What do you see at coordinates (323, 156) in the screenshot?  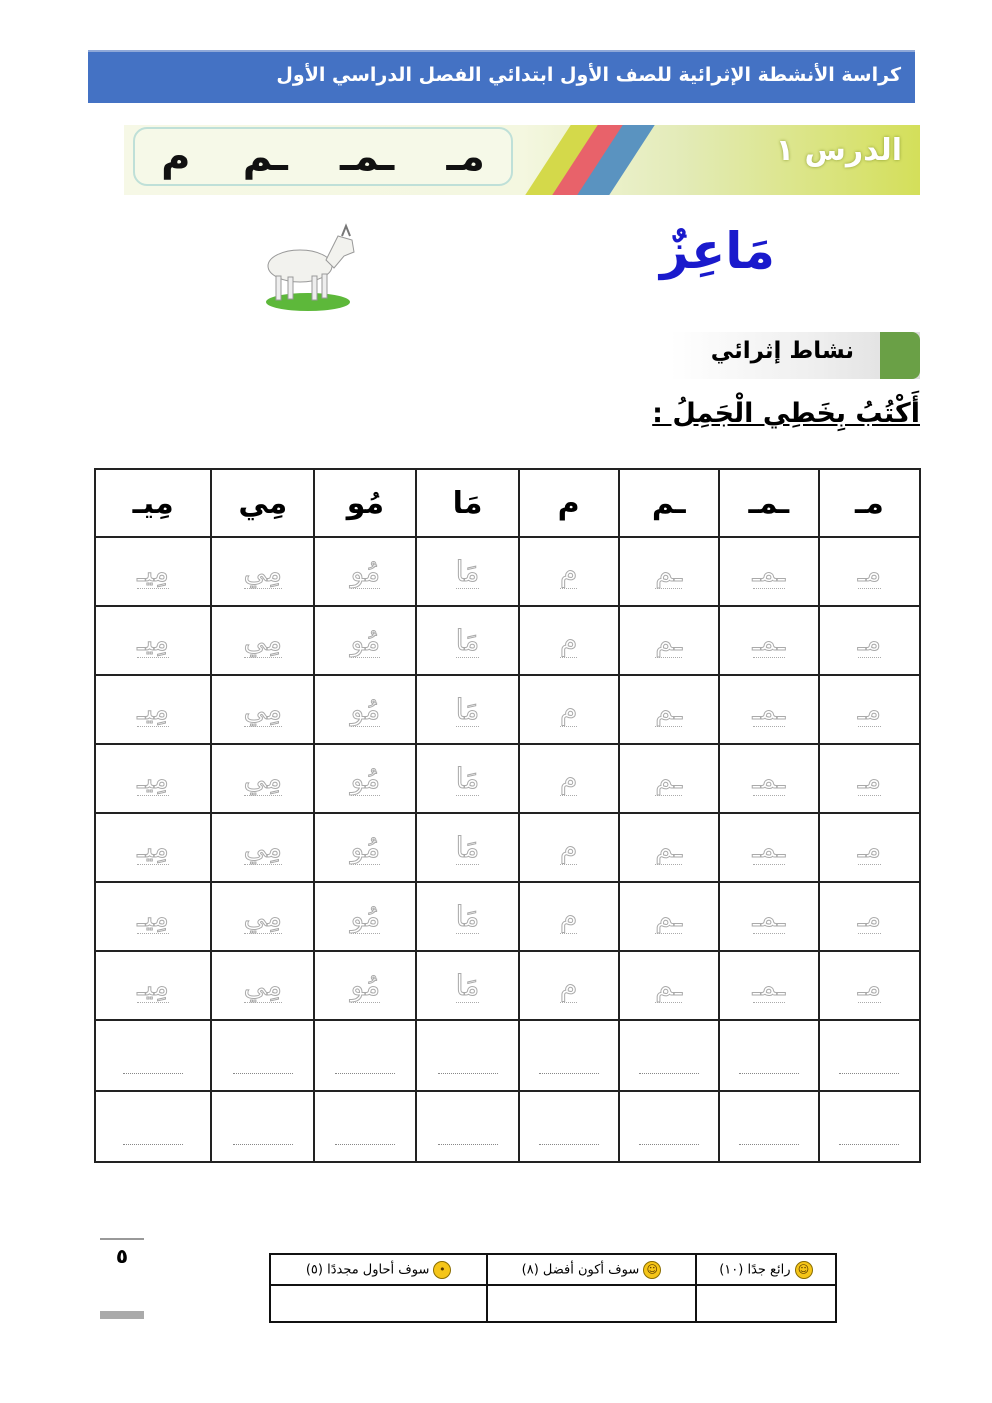 I see `letter-forms-box: مـ ـمـ ـم م` at bounding box center [323, 156].